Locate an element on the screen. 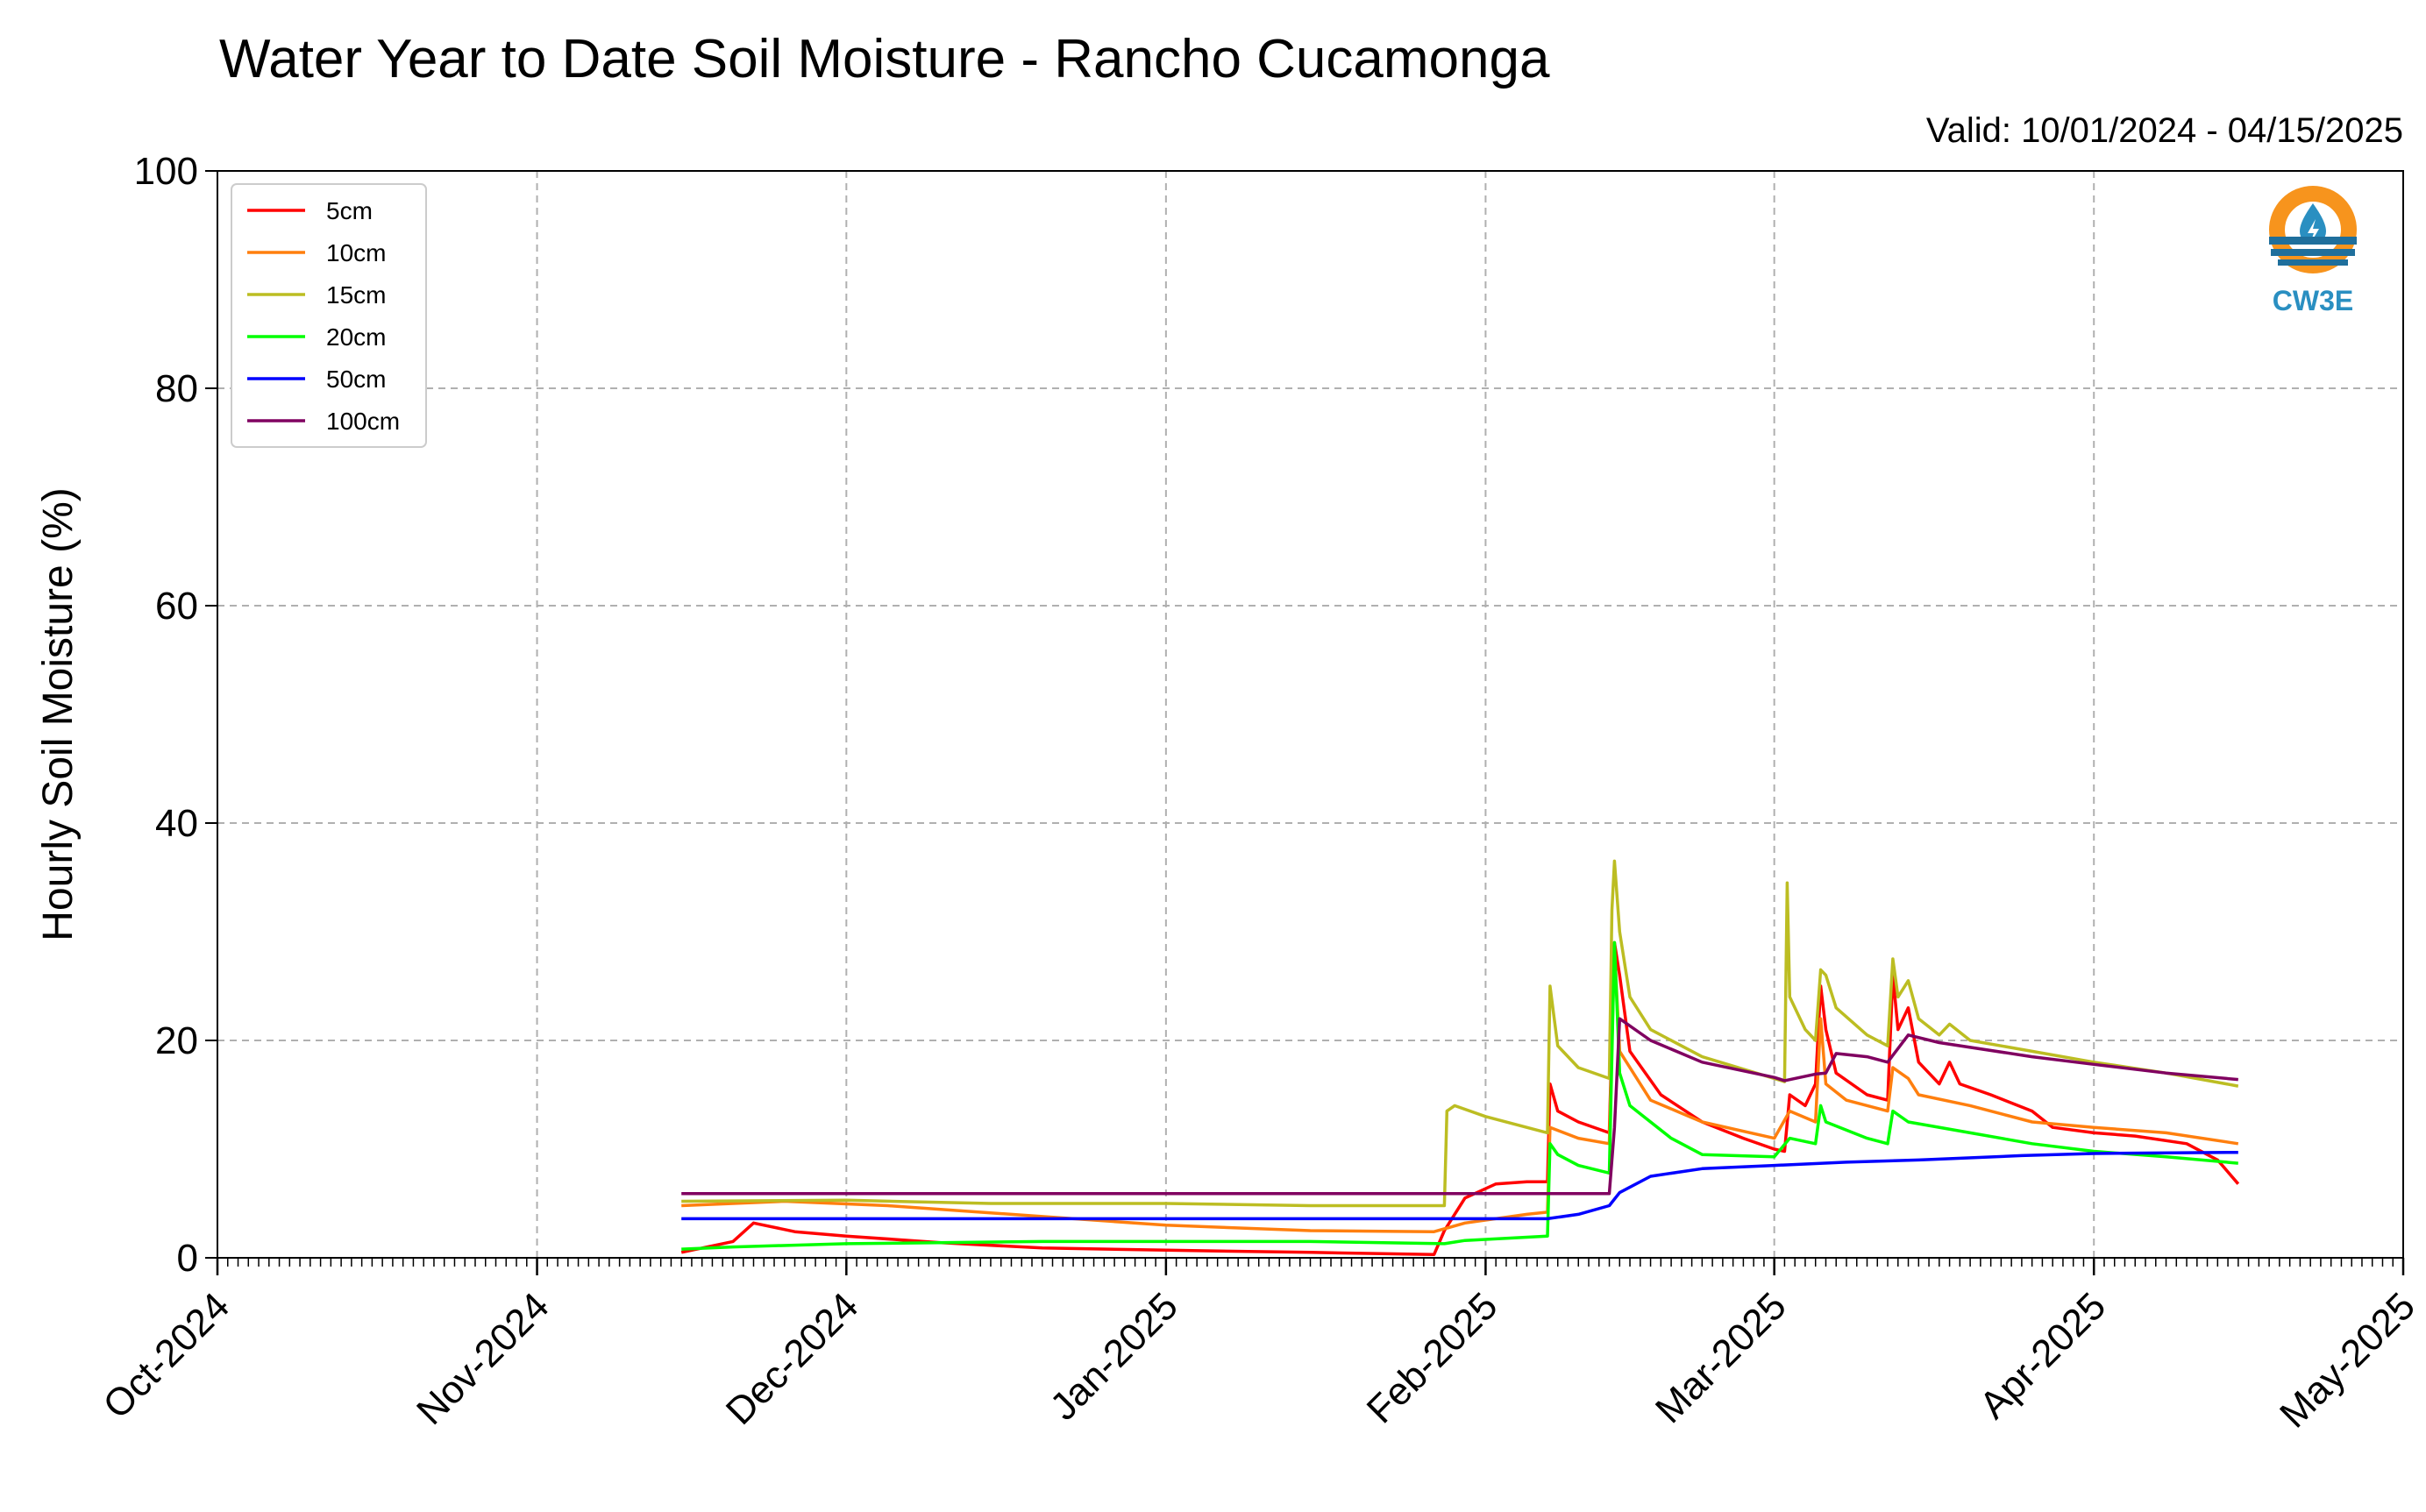  legend-label-10cm: 10cm is located at coordinates (356, 252).